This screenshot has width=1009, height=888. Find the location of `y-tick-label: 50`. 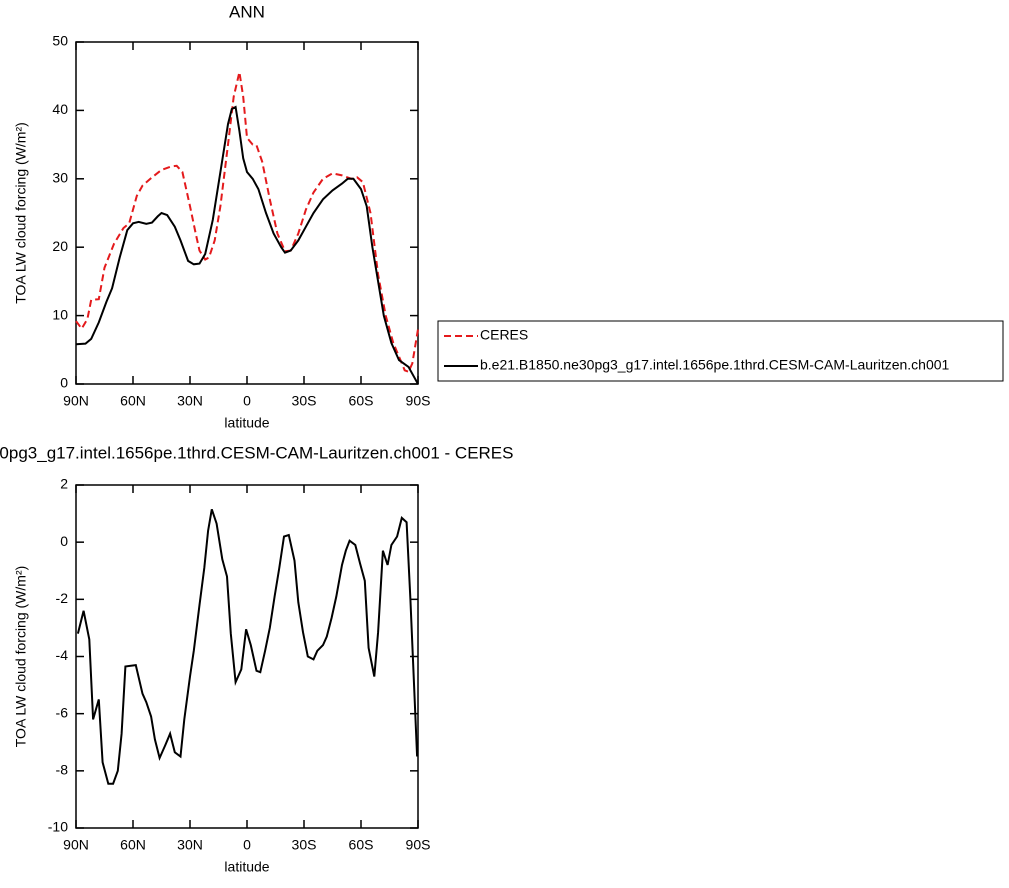

y-tick-label: 50 is located at coordinates (60, 41).